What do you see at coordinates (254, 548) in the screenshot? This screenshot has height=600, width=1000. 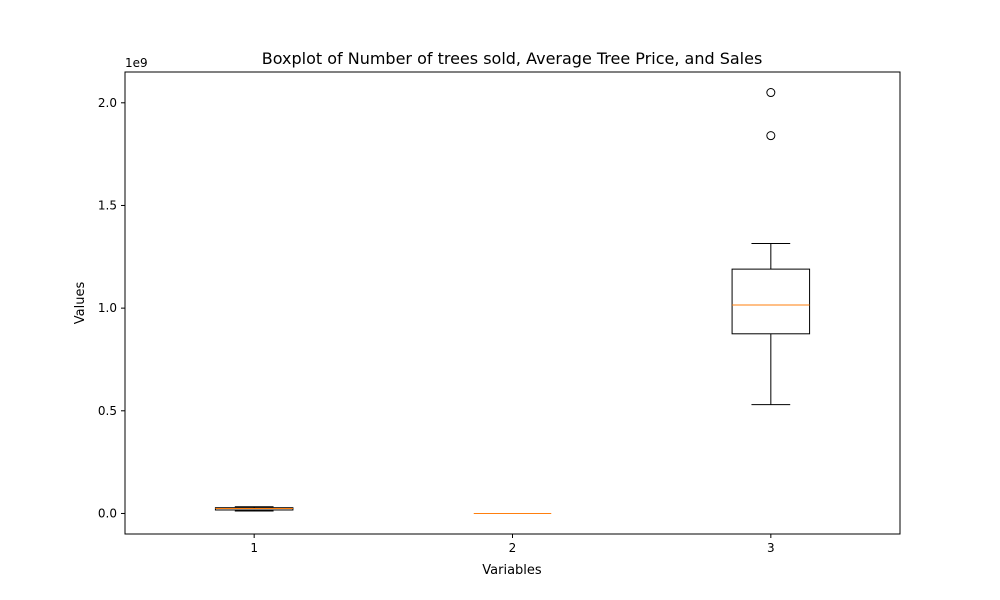 I see `x-tick-label: 1` at bounding box center [254, 548].